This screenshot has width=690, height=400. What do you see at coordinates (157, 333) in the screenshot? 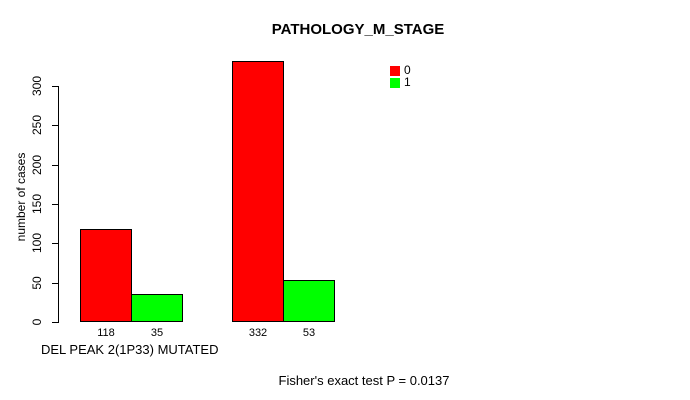
I see `bar-value-label-35: 35` at bounding box center [157, 333].